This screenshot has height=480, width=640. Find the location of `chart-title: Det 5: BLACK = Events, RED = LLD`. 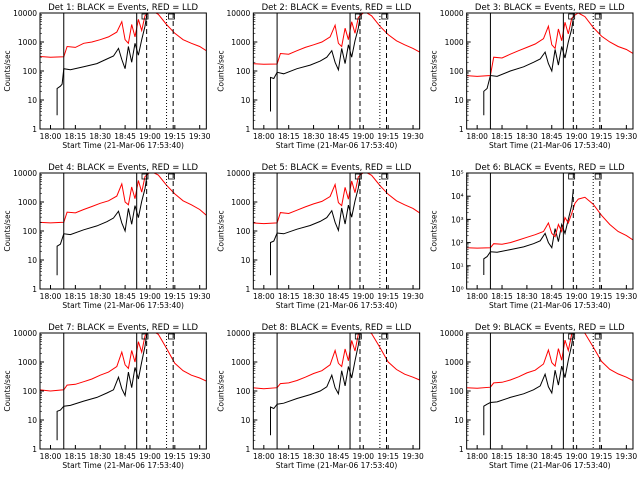

chart-title: Det 5: BLACK = Events, RED = LLD is located at coordinates (337, 168).